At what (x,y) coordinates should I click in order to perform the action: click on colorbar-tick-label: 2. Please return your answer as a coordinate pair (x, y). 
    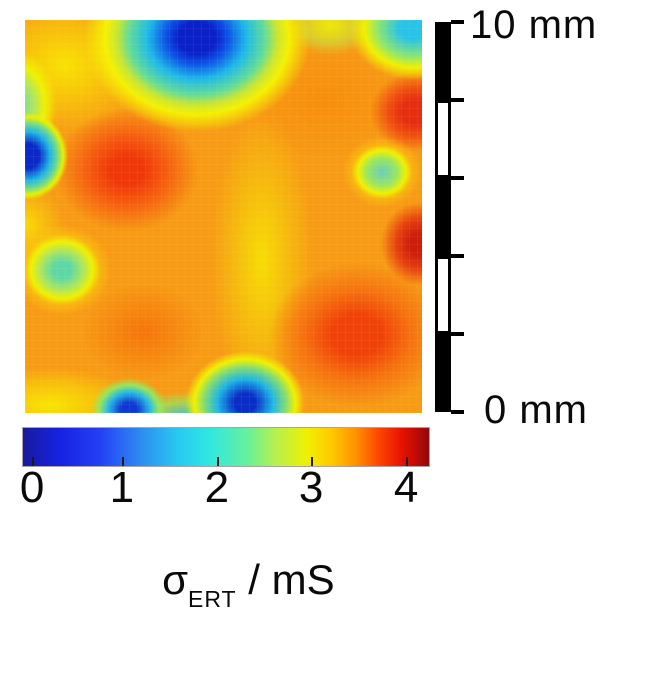
    Looking at the image, I should click on (217, 487).